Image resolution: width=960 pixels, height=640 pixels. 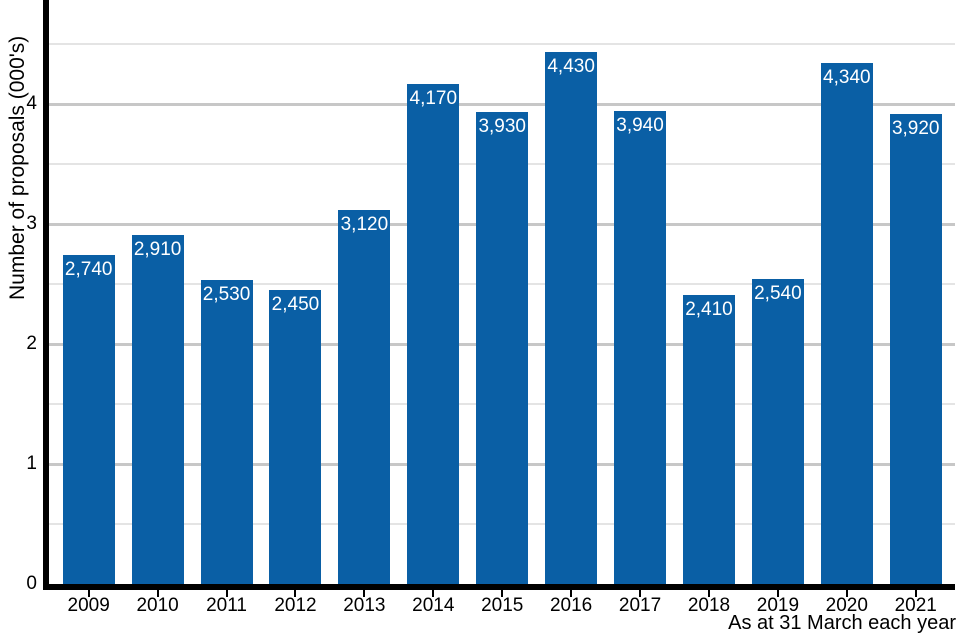 I want to click on x-tick-label-2015: 2015, so click(x=502, y=605).